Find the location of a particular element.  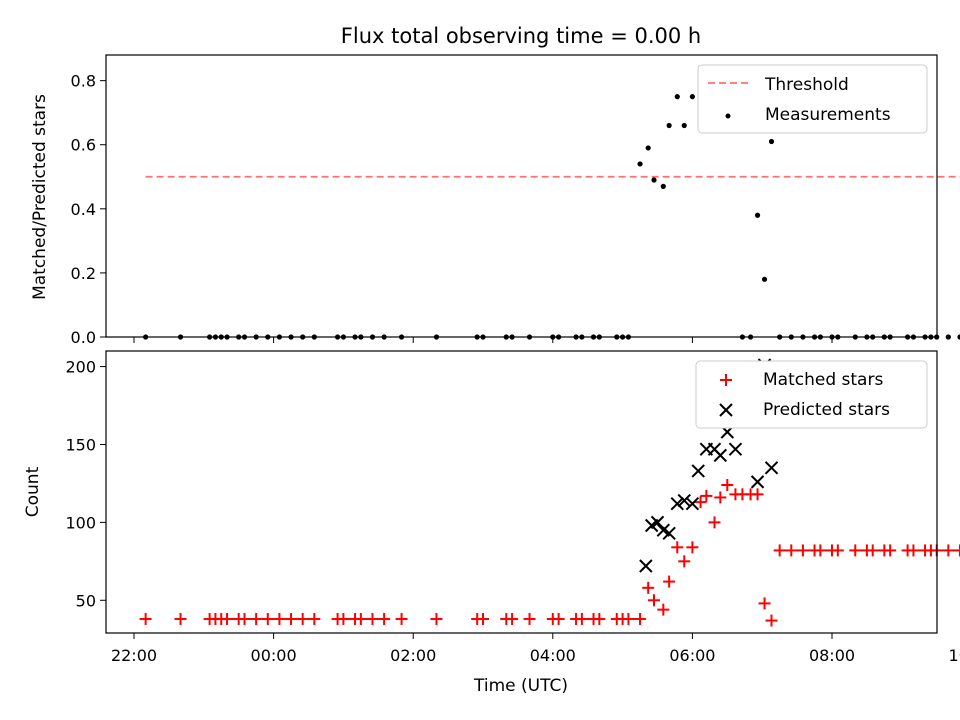

top-ytick-label: 0.4 is located at coordinates (83, 209).